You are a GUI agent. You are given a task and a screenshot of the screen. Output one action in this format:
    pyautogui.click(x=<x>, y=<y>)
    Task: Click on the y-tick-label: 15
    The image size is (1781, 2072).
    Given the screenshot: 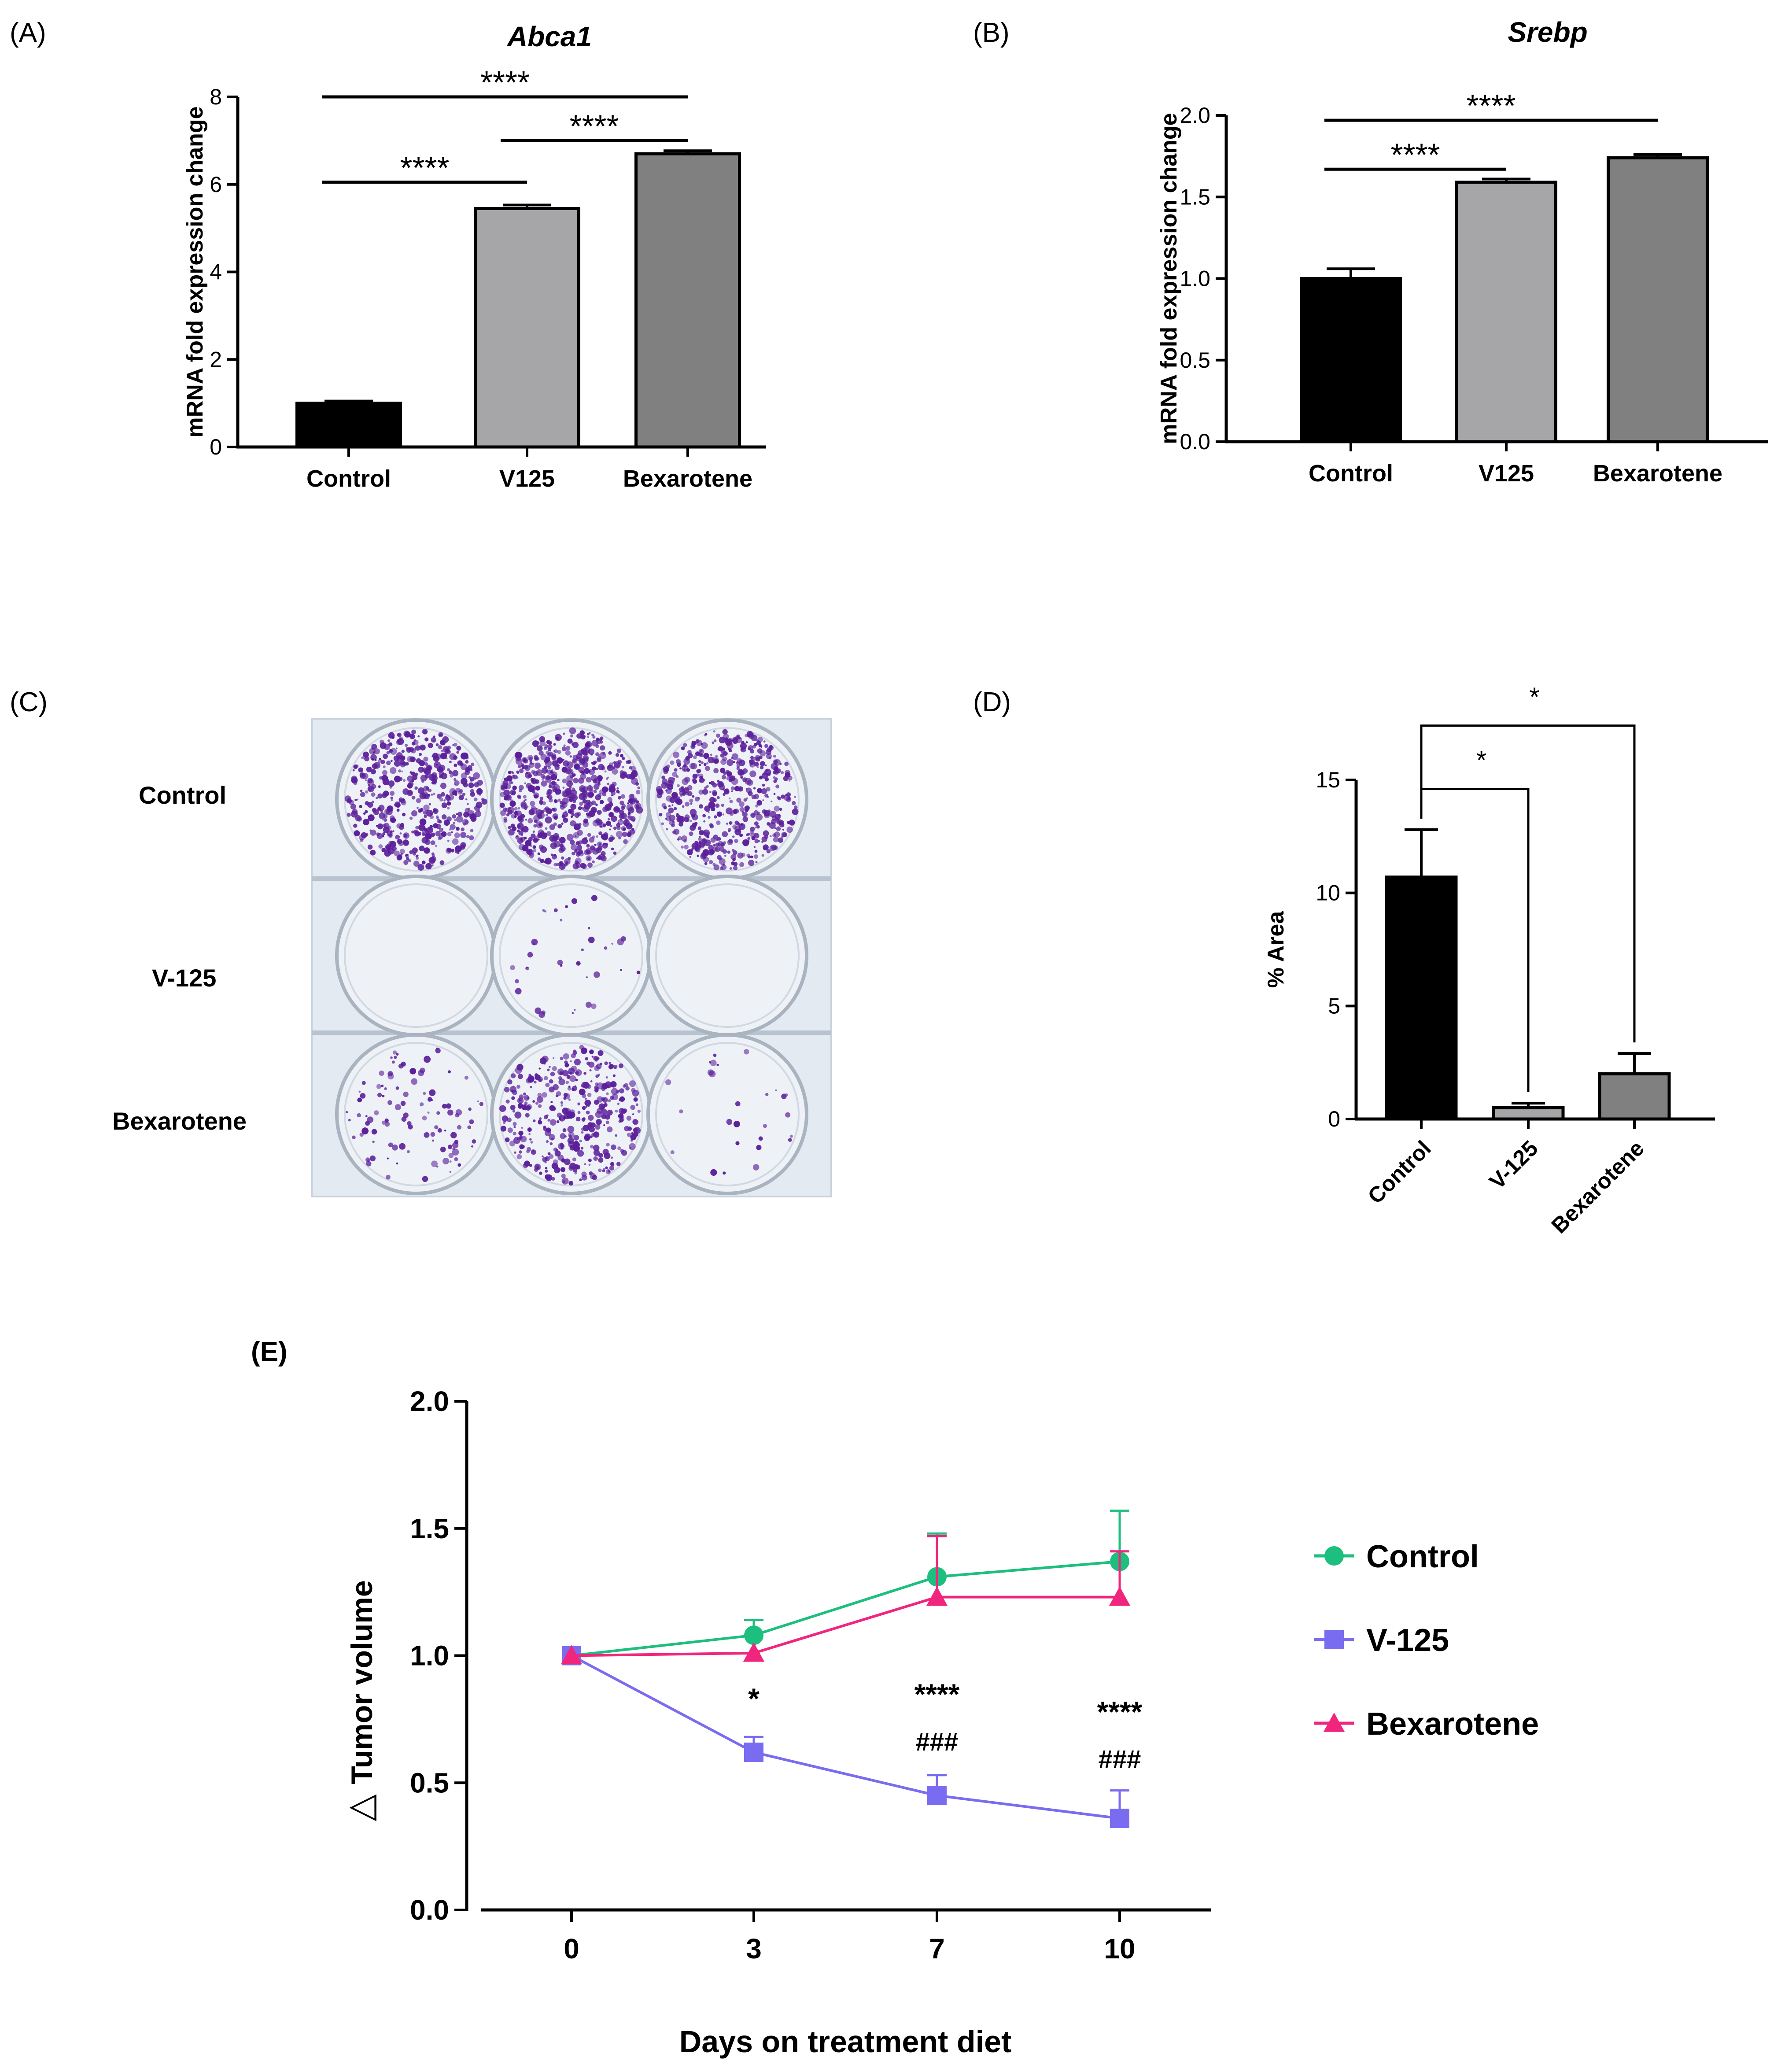 What is the action you would take?
    pyautogui.click(x=1328, y=780)
    